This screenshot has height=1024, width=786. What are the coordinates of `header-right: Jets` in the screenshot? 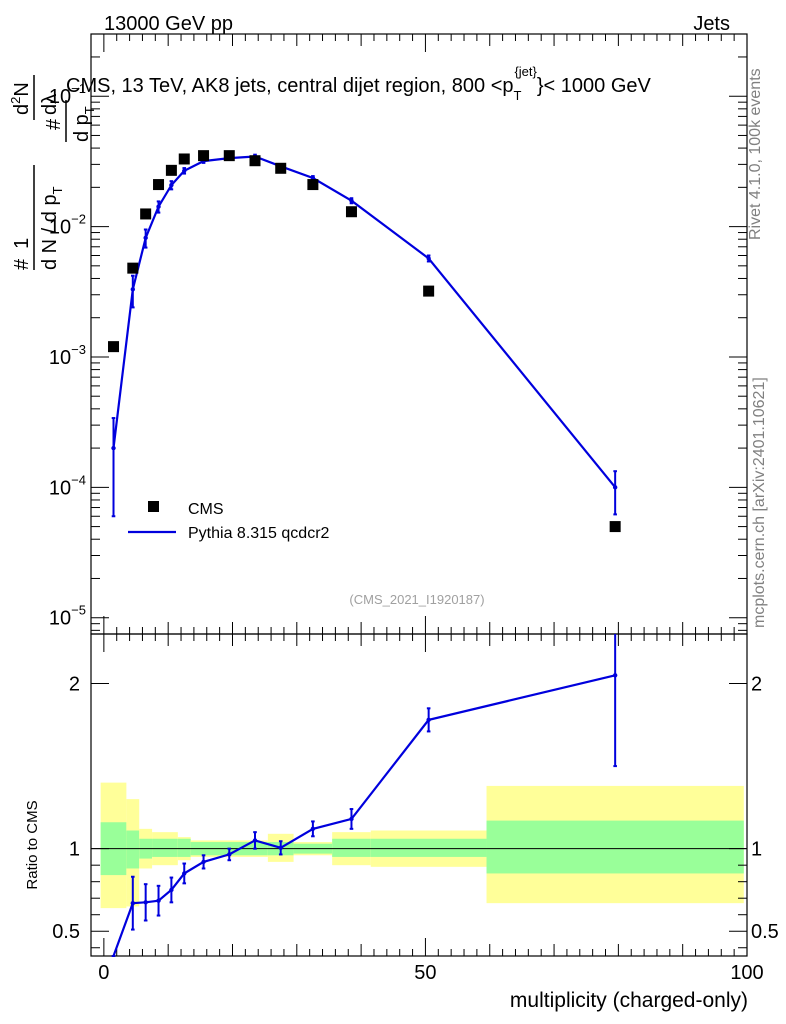 It's located at (711, 24).